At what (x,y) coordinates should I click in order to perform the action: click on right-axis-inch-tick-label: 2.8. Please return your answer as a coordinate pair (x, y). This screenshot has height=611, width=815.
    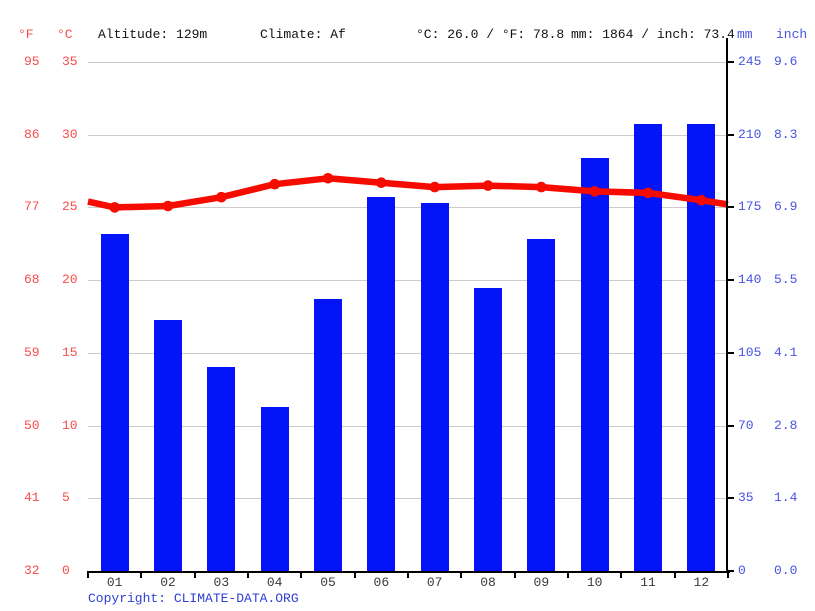
    Looking at the image, I should click on (786, 425).